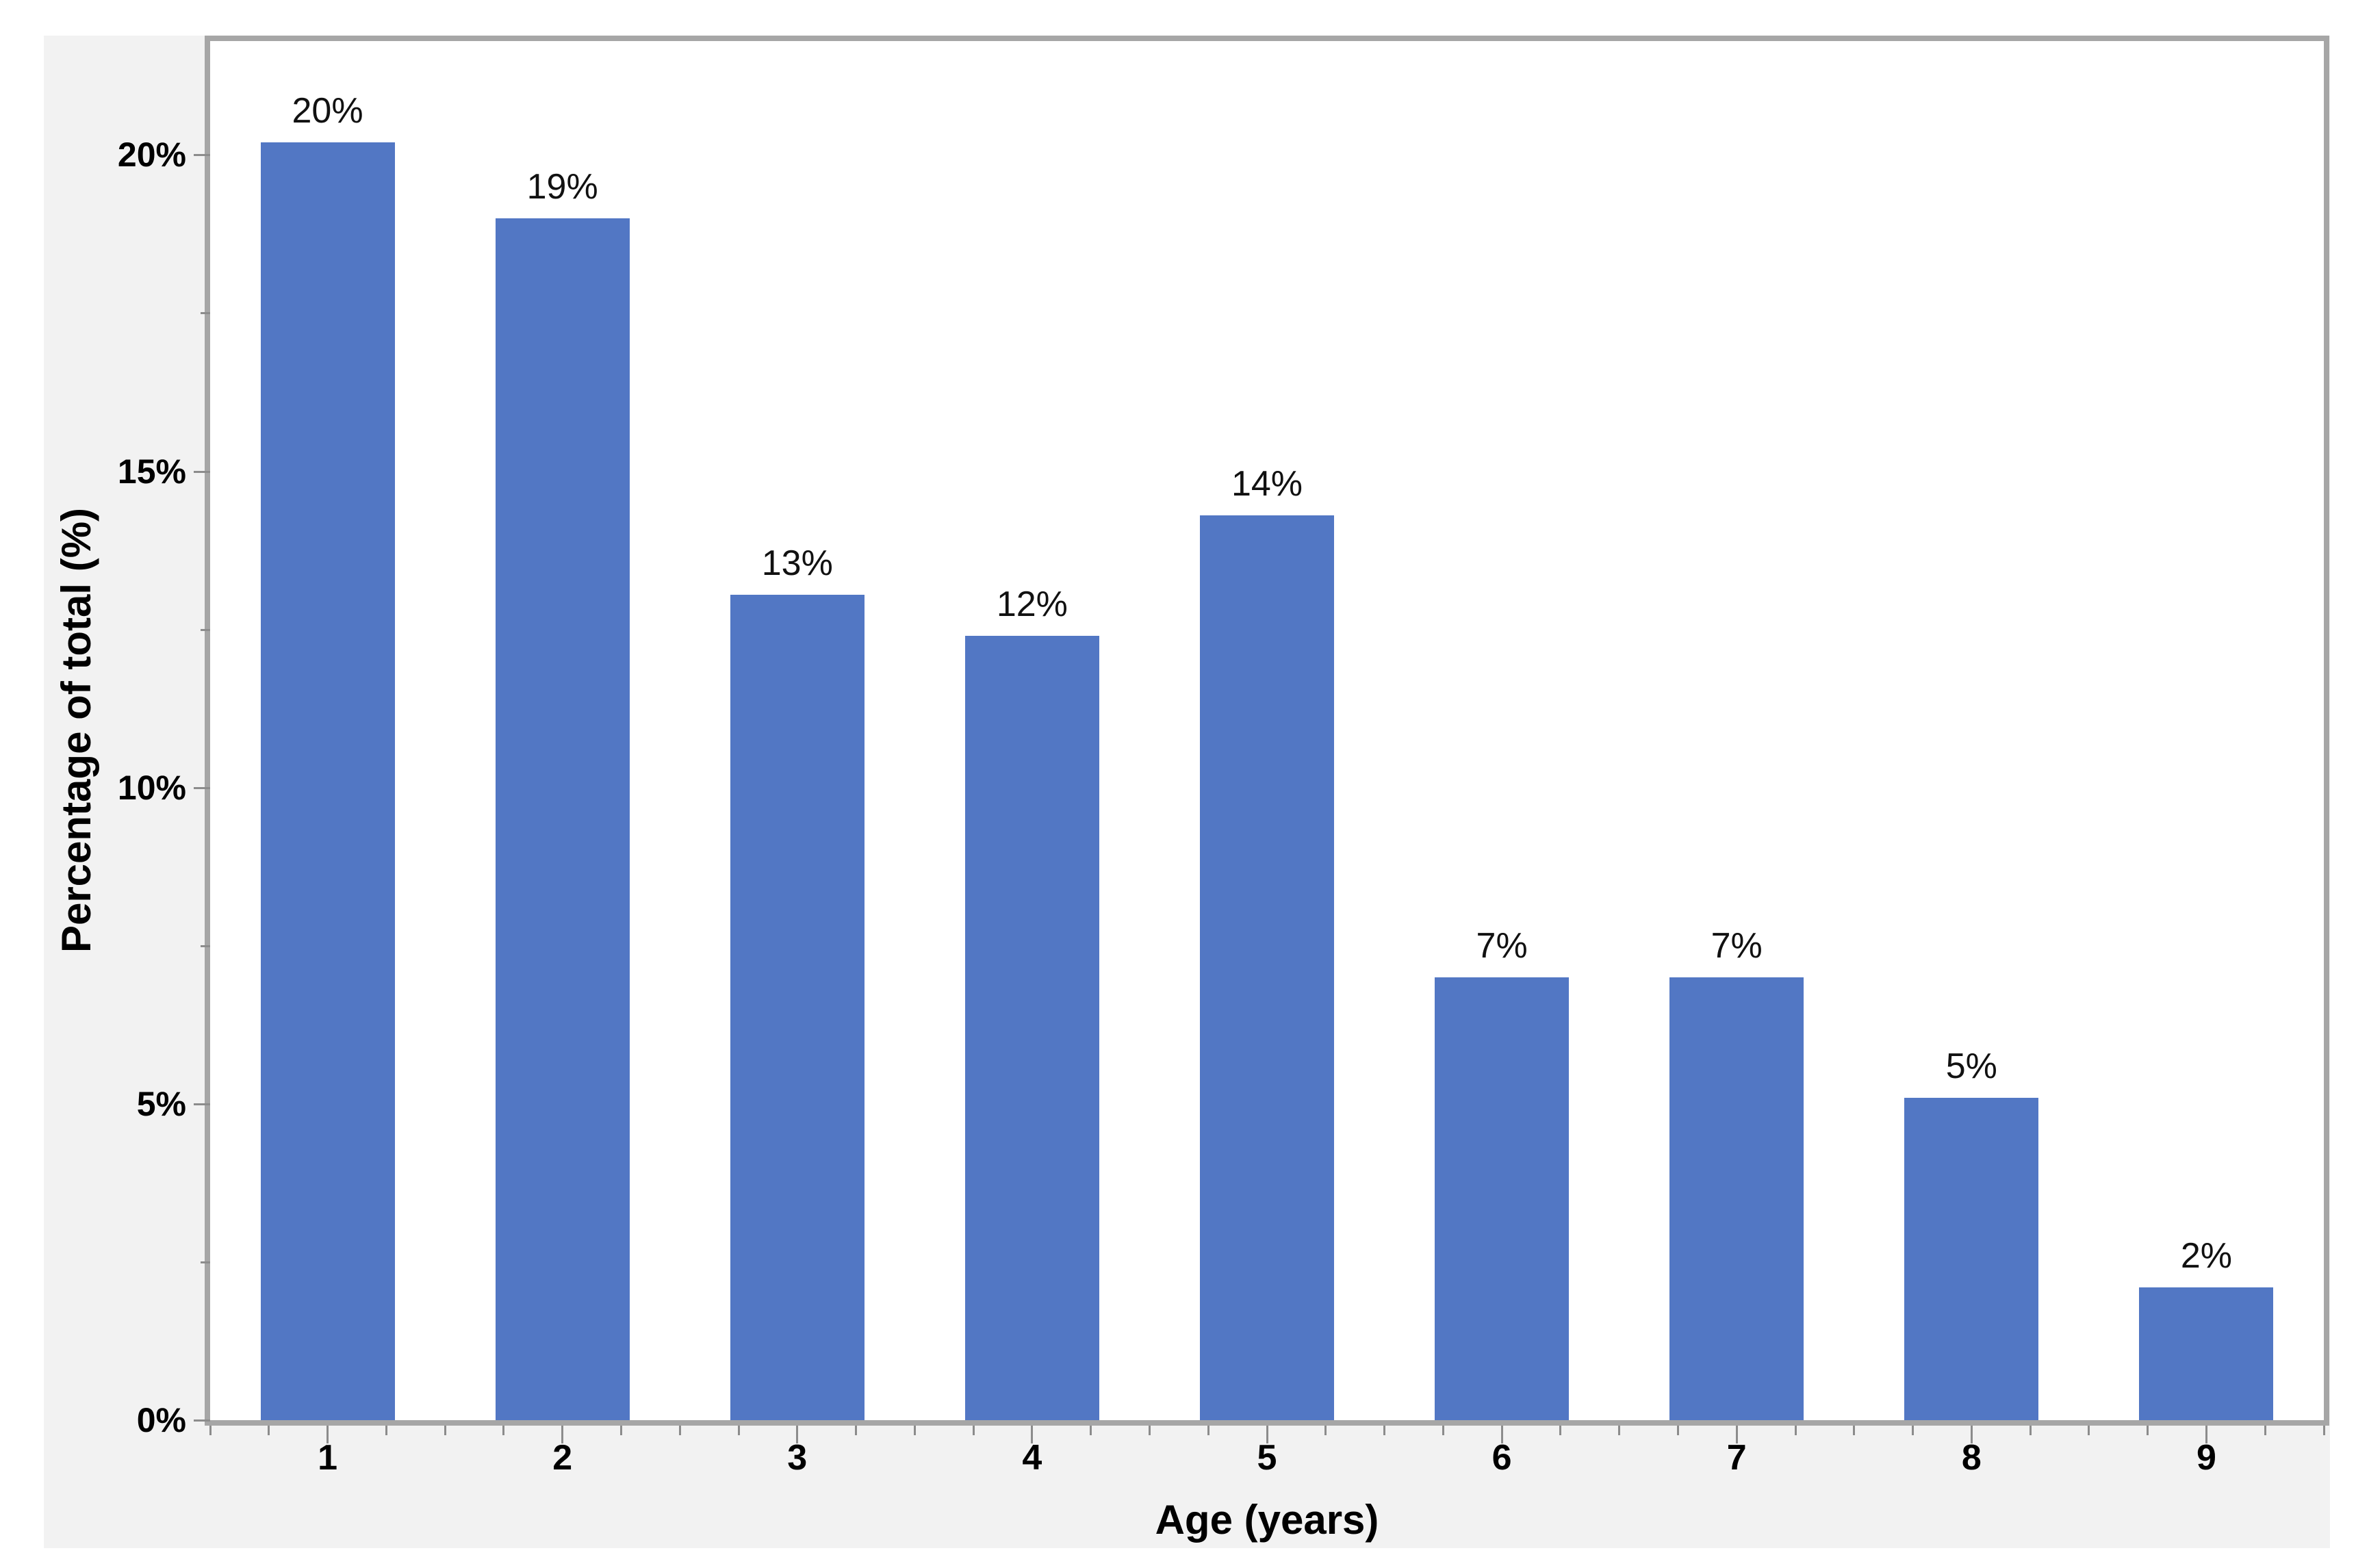  What do you see at coordinates (151, 155) in the screenshot?
I see `y-axis-tick-label: 20%` at bounding box center [151, 155].